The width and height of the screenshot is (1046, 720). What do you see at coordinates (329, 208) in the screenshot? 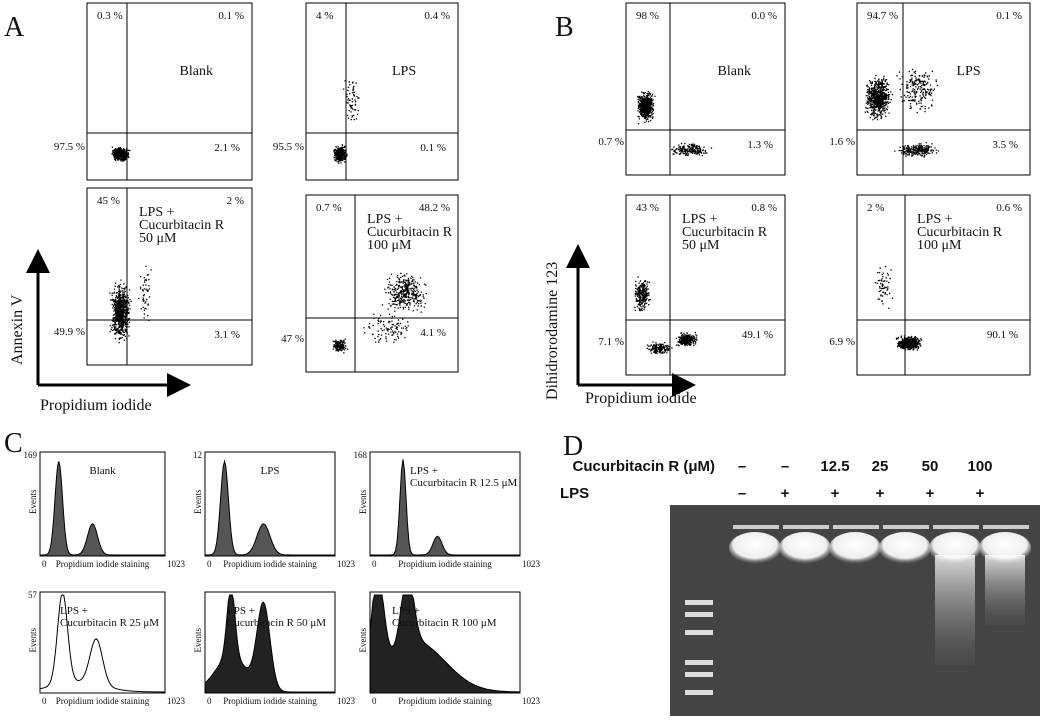
I see `quadrant-percent: 0.7 %` at bounding box center [329, 208].